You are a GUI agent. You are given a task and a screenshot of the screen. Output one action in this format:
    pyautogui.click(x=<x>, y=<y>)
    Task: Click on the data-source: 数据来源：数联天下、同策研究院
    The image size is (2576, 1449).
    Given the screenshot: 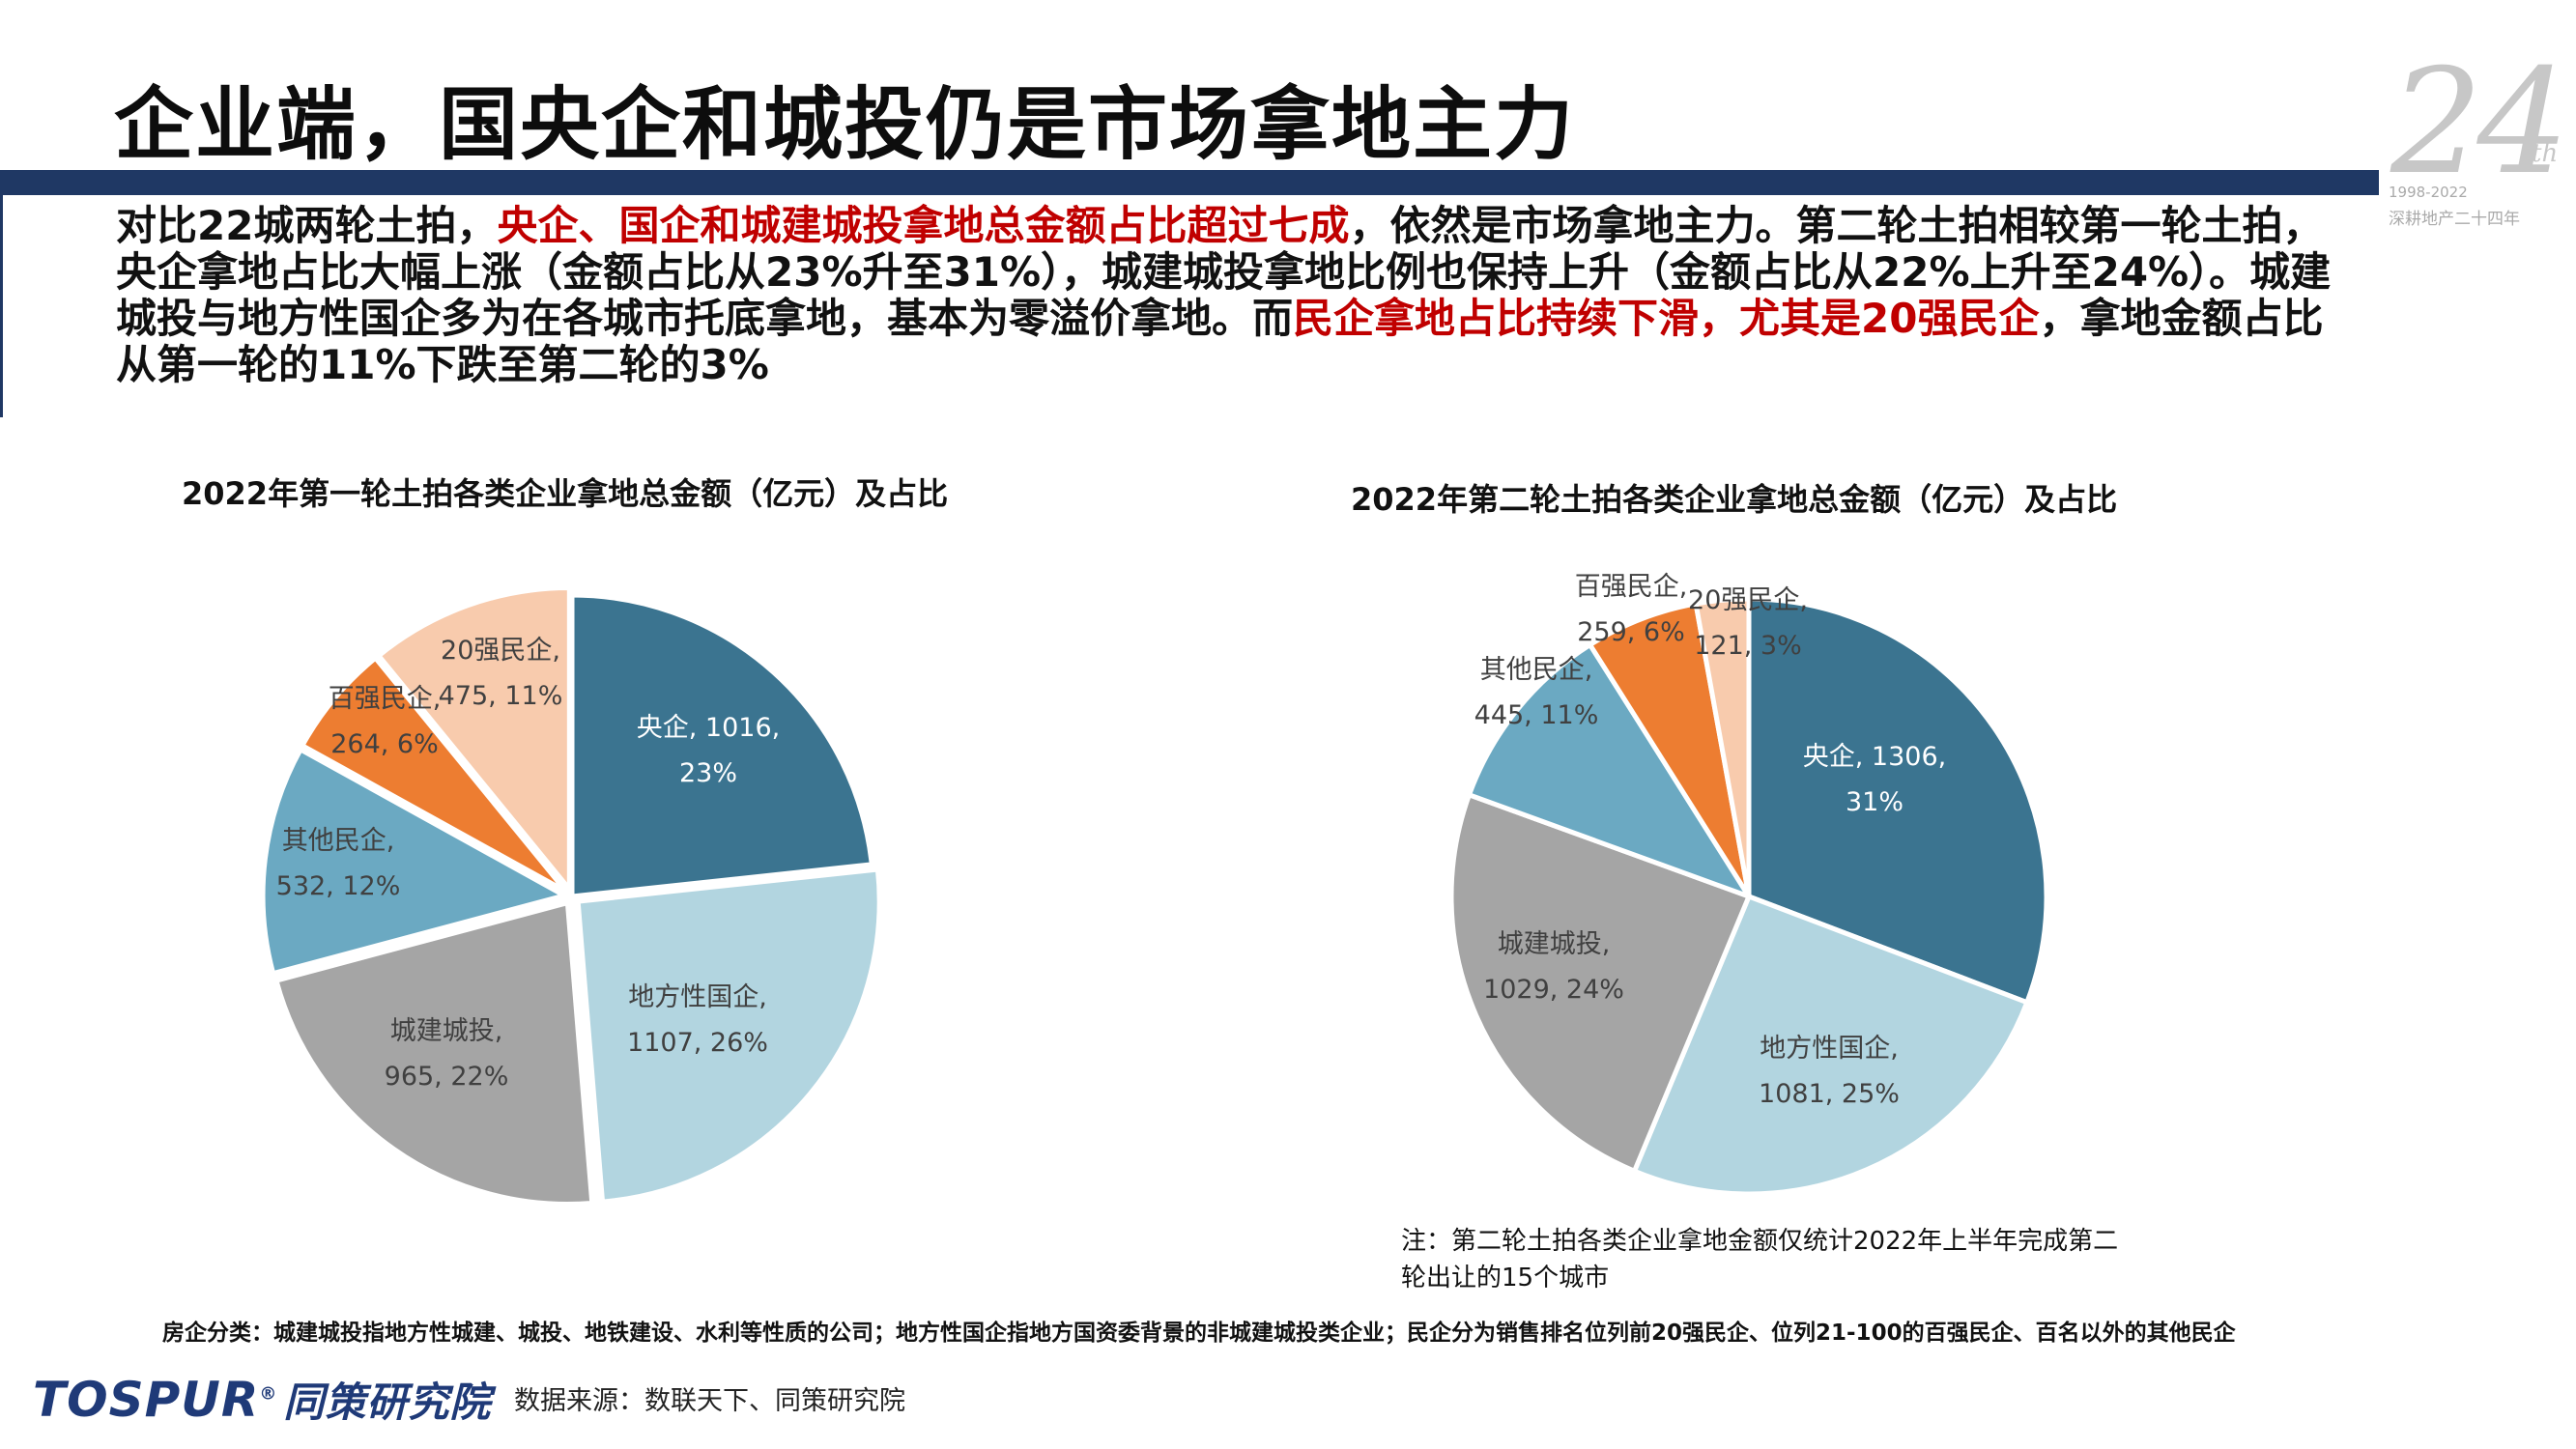 What is the action you would take?
    pyautogui.click(x=710, y=1401)
    